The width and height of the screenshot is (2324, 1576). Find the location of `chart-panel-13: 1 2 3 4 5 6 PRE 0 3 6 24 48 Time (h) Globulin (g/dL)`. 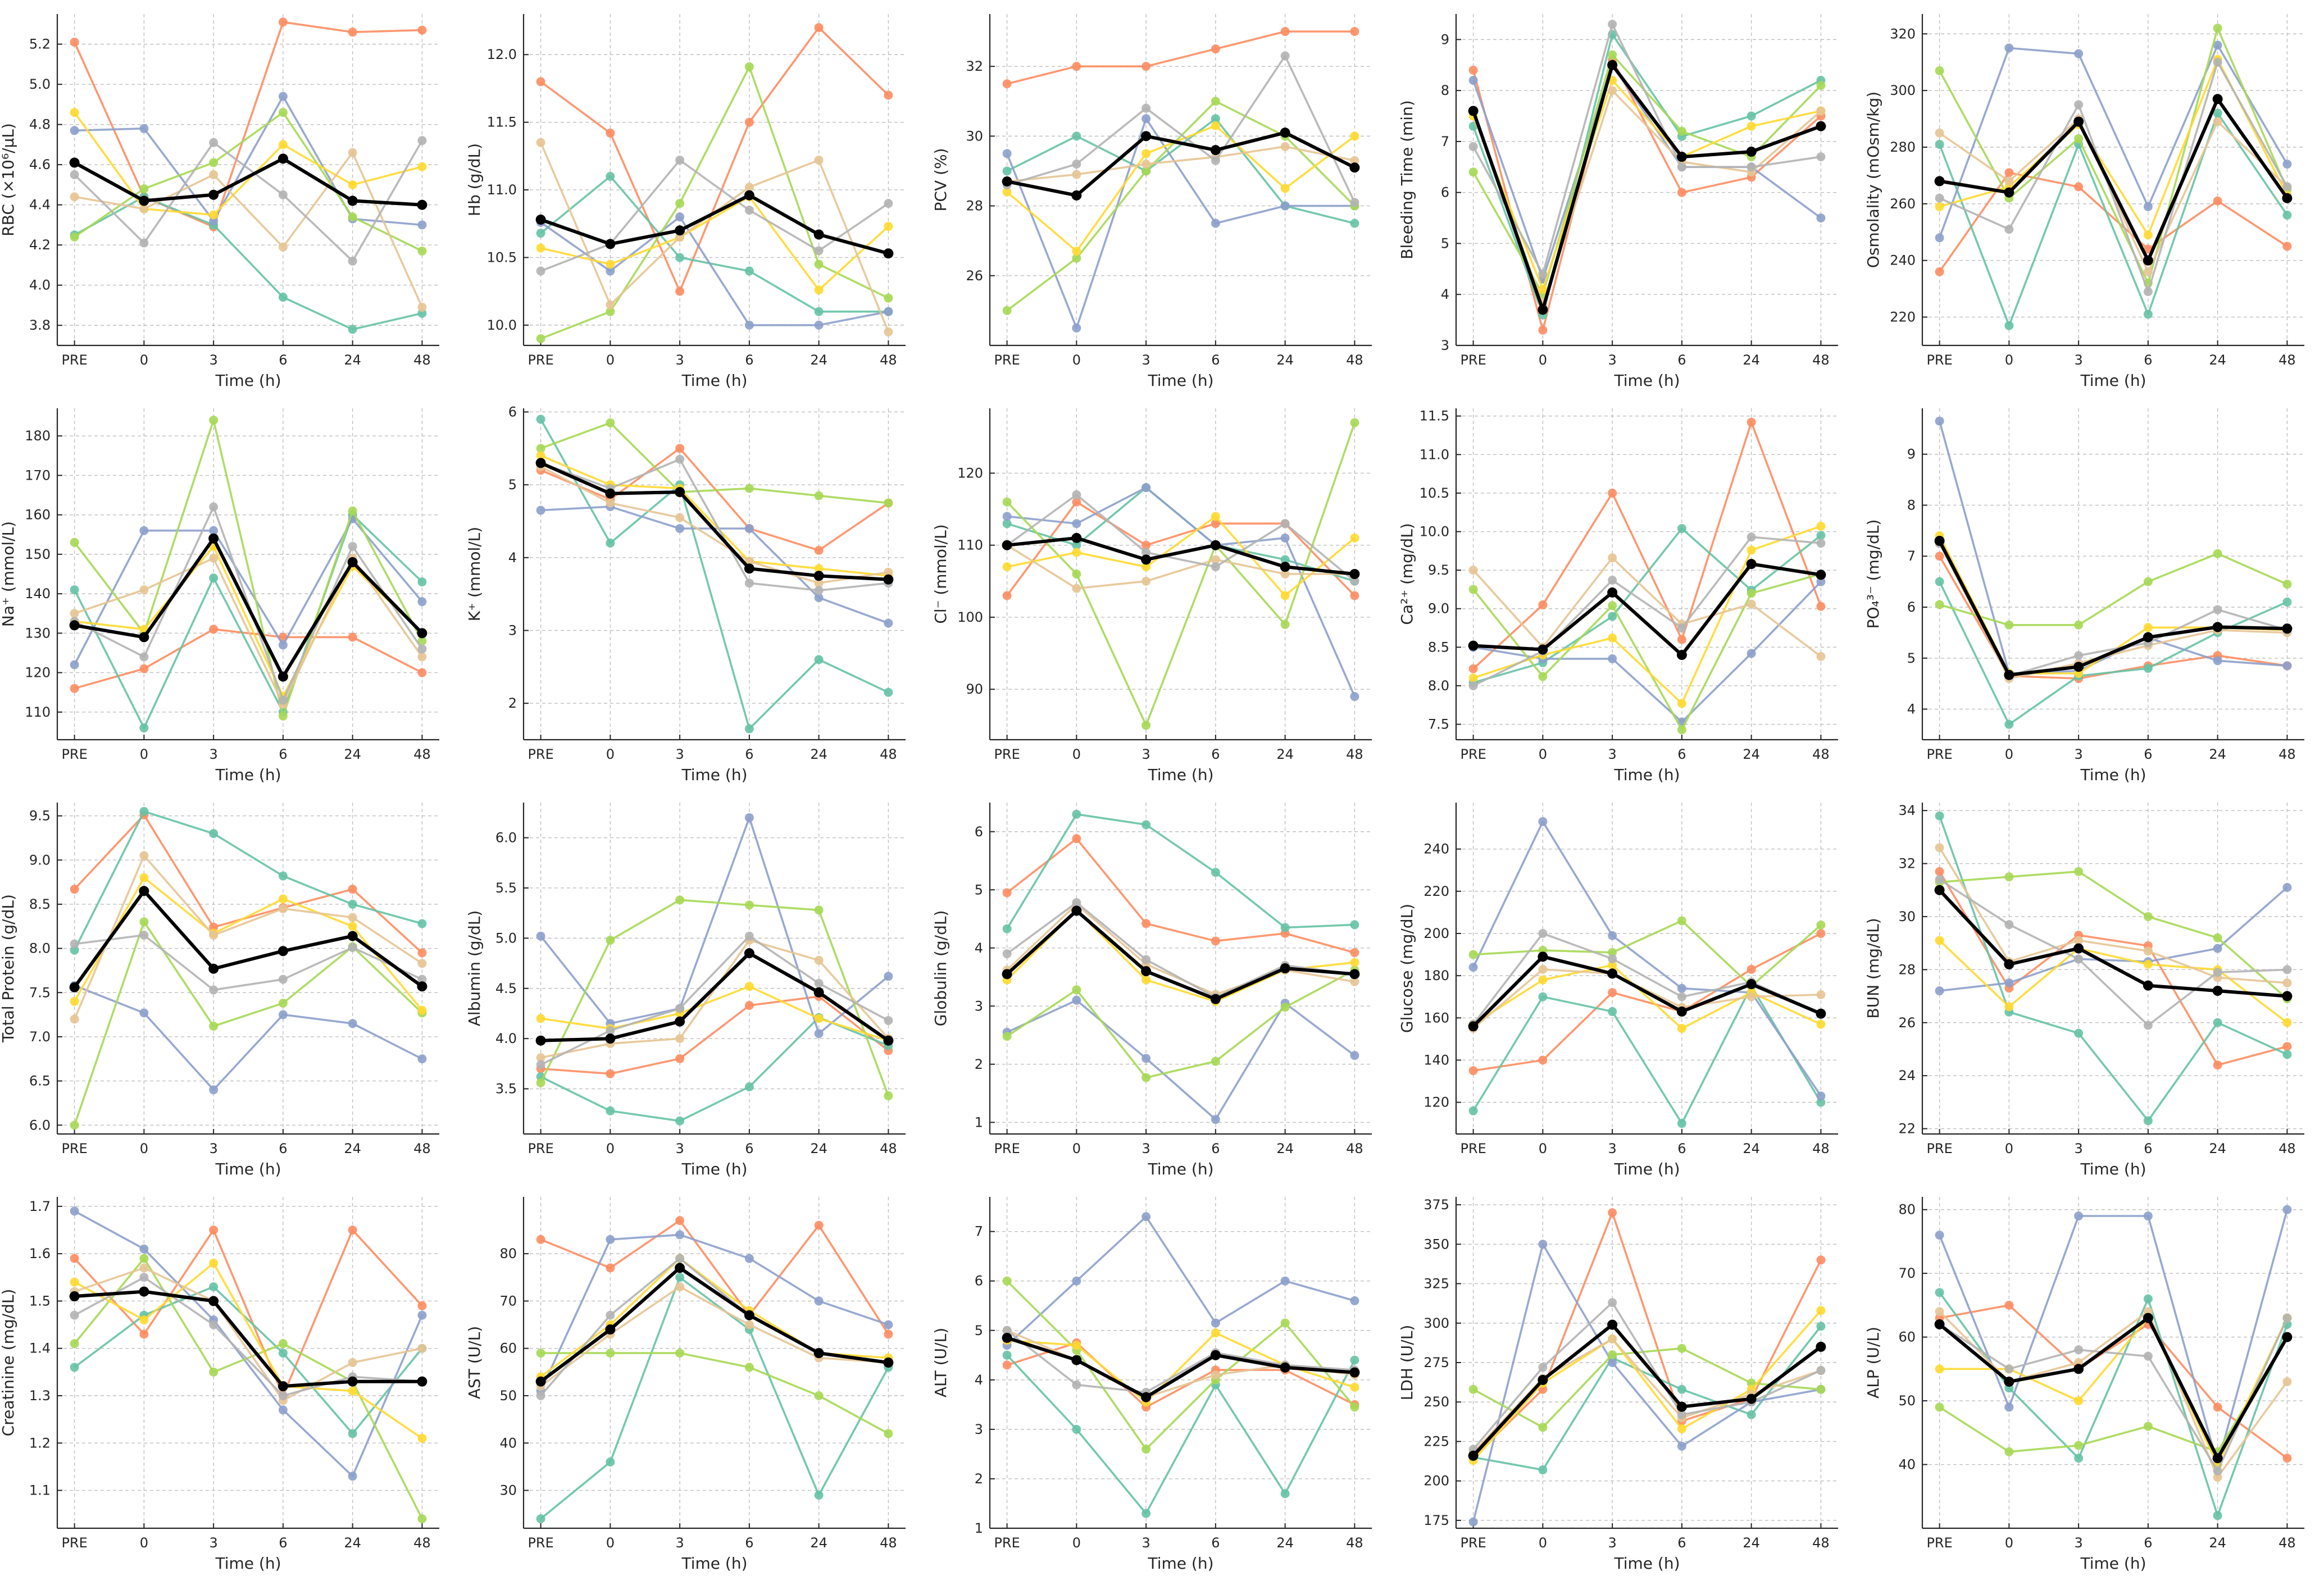

chart-panel-13: 1 2 3 4 5 6 PRE 0 3 6 24 48 Time (h) Globulin (g/dL) is located at coordinates (1162, 986).